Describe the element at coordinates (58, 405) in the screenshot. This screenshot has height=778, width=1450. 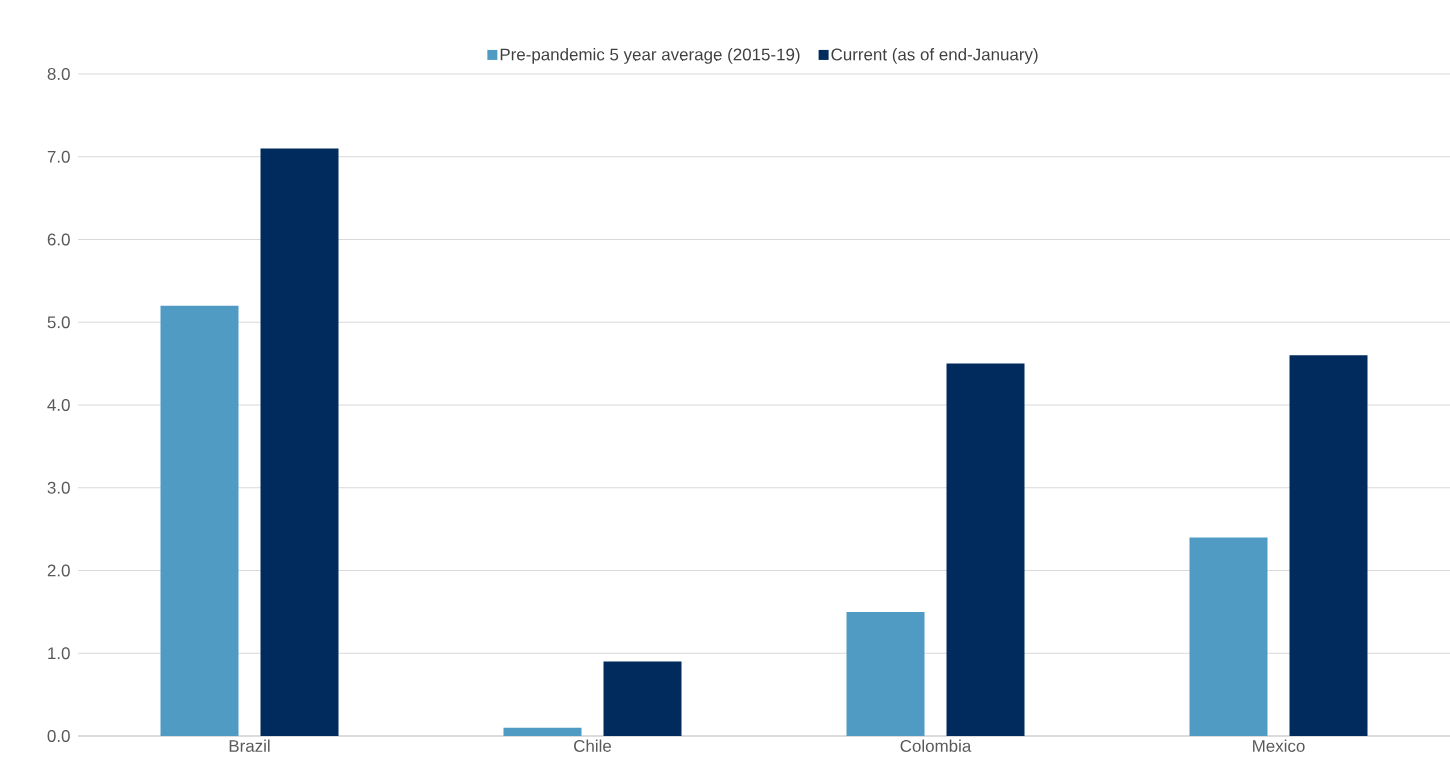
I see `y-tick-label: 4.0` at that location.